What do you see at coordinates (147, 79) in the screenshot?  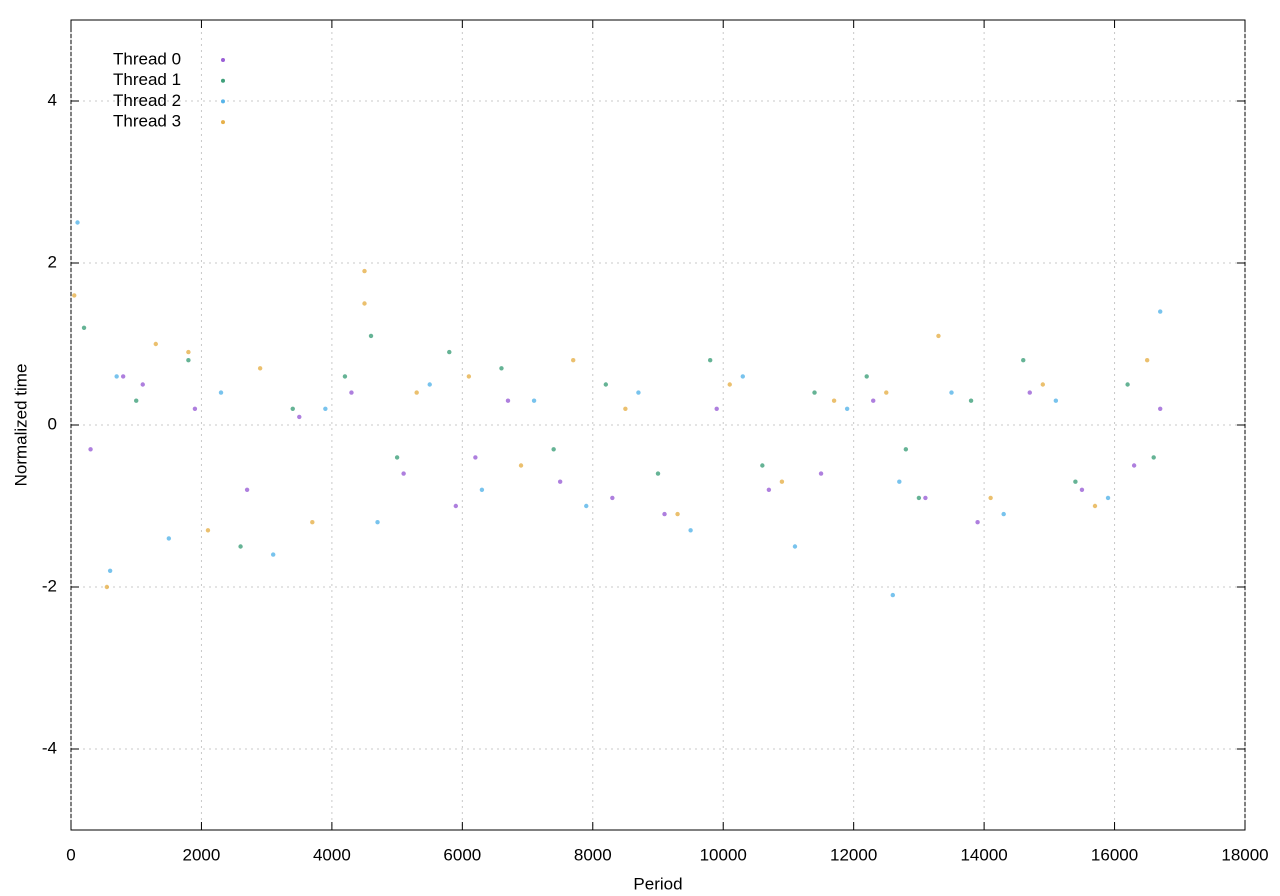 I see `legend-label: Thread 1` at bounding box center [147, 79].